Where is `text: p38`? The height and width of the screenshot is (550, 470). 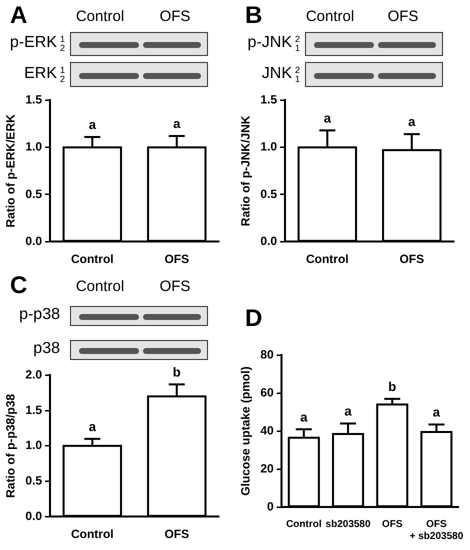 text: p38 is located at coordinates (46, 349).